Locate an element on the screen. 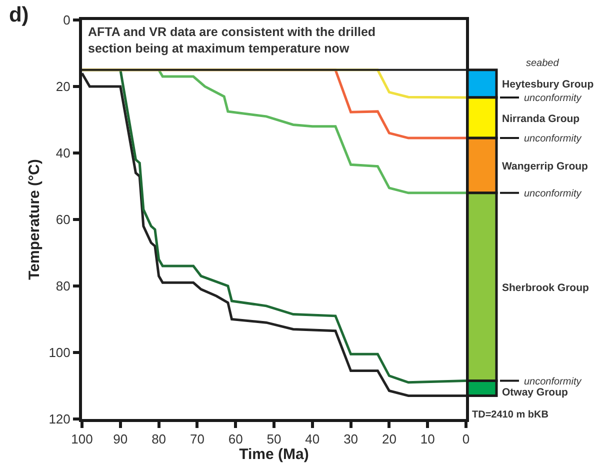 The height and width of the screenshot is (463, 599). annotation: AFTA and VR data are consistent with the drilled section being at maximum temperature now is located at coordinates (232, 40).